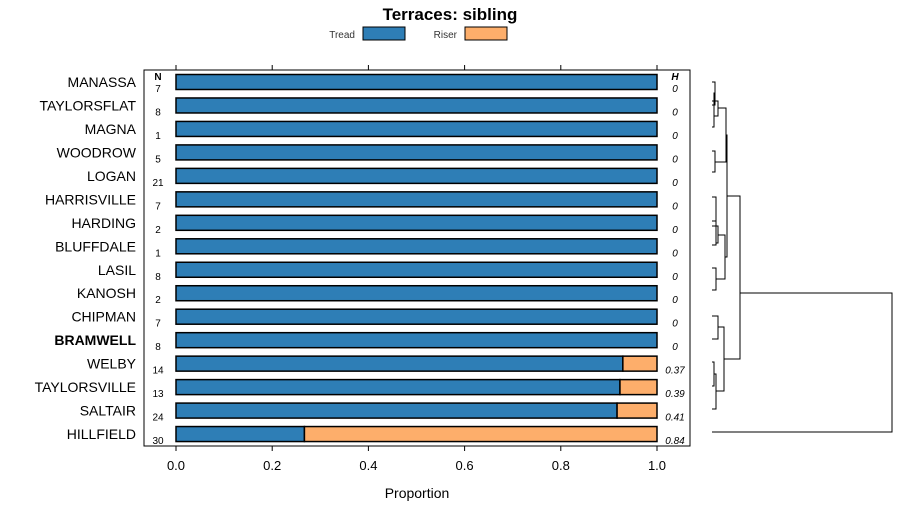 Image resolution: width=900 pixels, height=520 pixels. Describe the element at coordinates (486, 33) in the screenshot. I see `legend-swatch-riser` at that location.